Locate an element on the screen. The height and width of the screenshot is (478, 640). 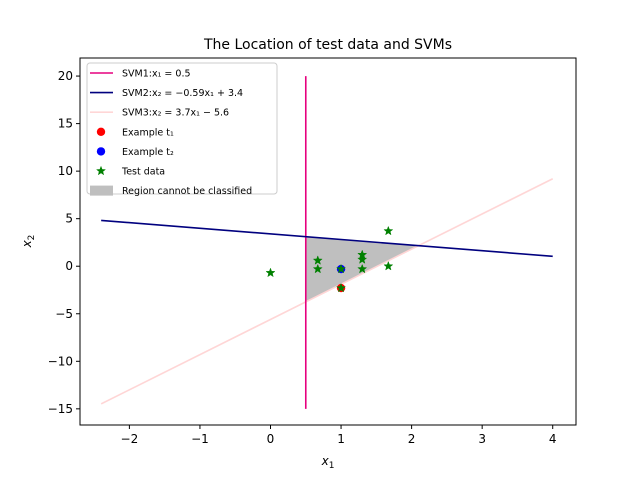
x-axis-label-sub: 1 is located at coordinates (332, 466).